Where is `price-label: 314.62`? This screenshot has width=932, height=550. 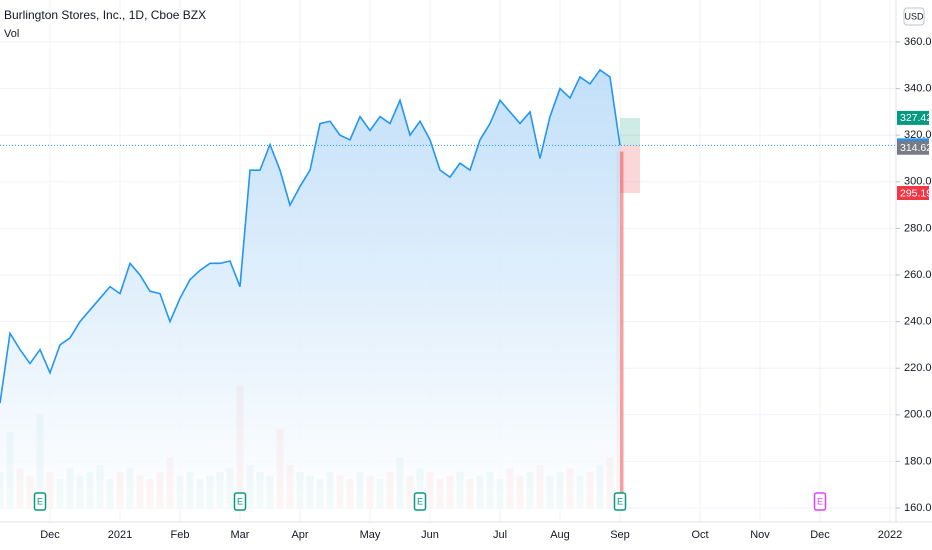 price-label: 314.62 is located at coordinates (916, 148).